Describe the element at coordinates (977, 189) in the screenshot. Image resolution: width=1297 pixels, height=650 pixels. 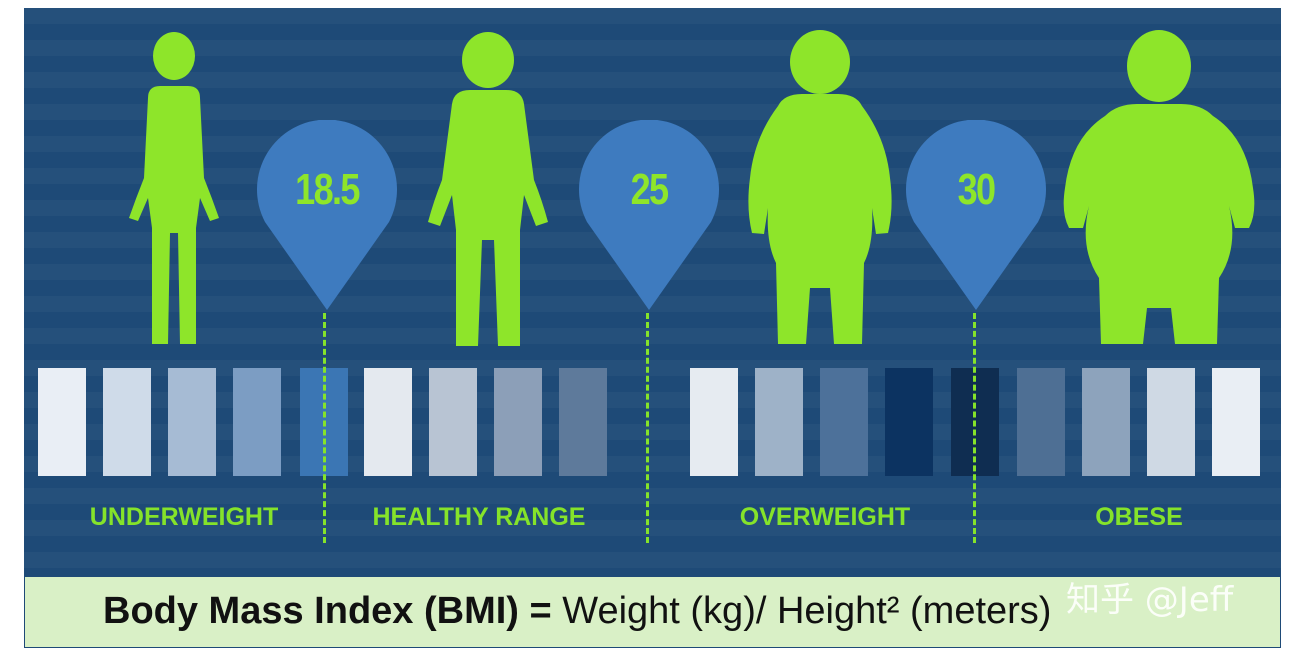
I see `threshold-value-3: 30` at that location.